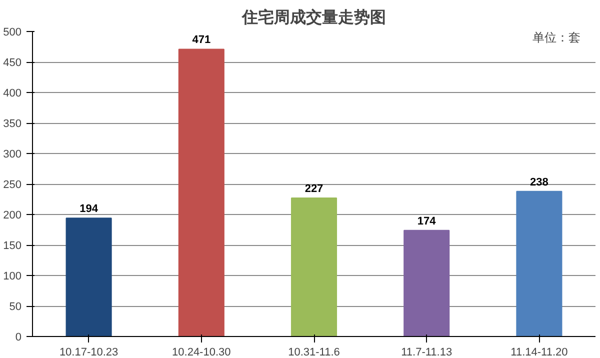 Image resolution: width=600 pixels, height=358 pixels. I want to click on data-label: 471, so click(201, 40).